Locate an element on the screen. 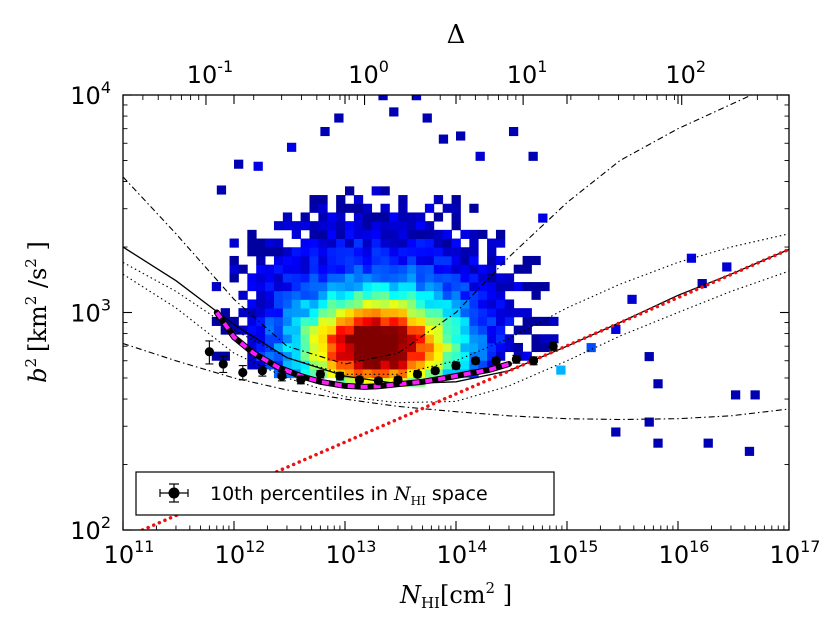 This screenshot has width=830, height=623. percentile-points is located at coordinates (381, 363).